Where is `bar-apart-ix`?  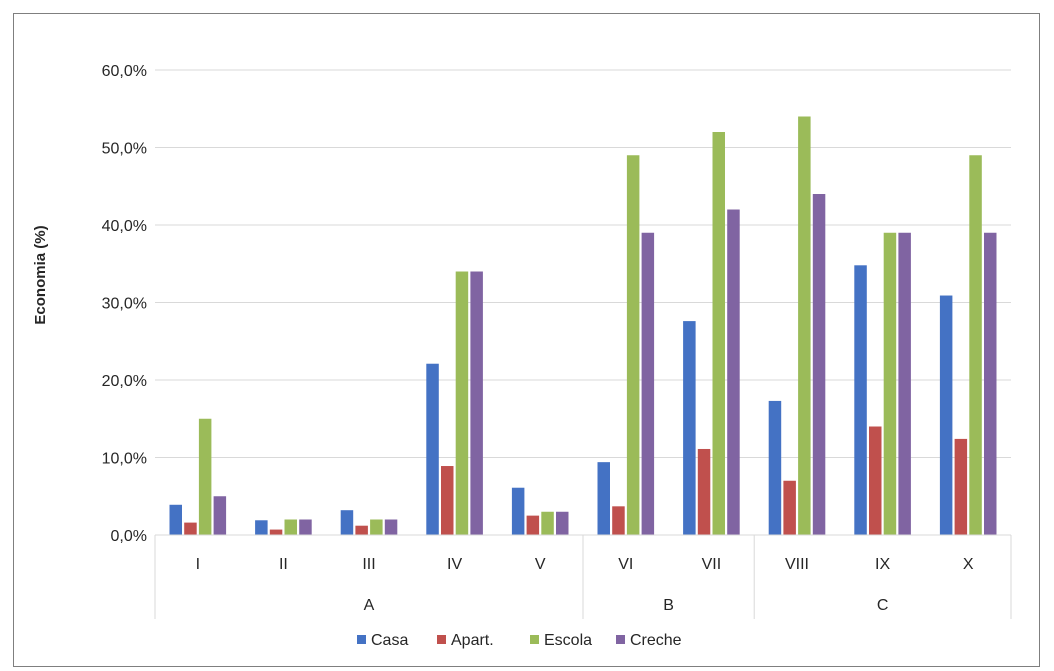 bar-apart-ix is located at coordinates (875, 480).